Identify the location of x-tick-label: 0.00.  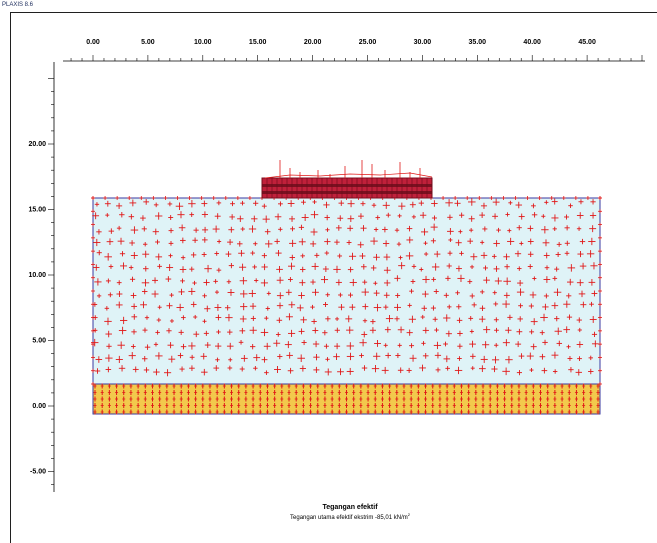
(93, 42).